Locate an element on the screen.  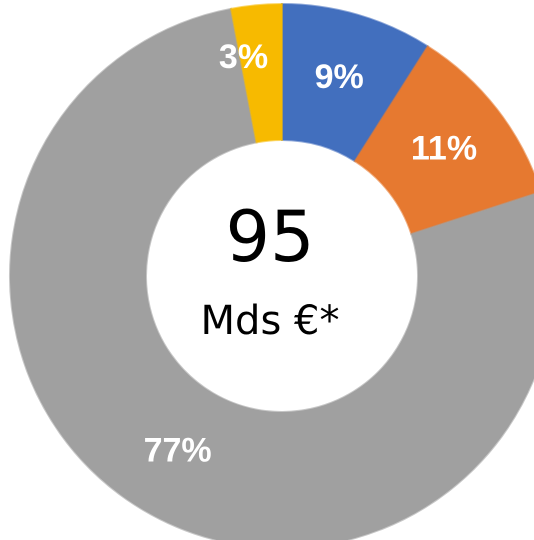
value-label: 9% is located at coordinates (339, 77).